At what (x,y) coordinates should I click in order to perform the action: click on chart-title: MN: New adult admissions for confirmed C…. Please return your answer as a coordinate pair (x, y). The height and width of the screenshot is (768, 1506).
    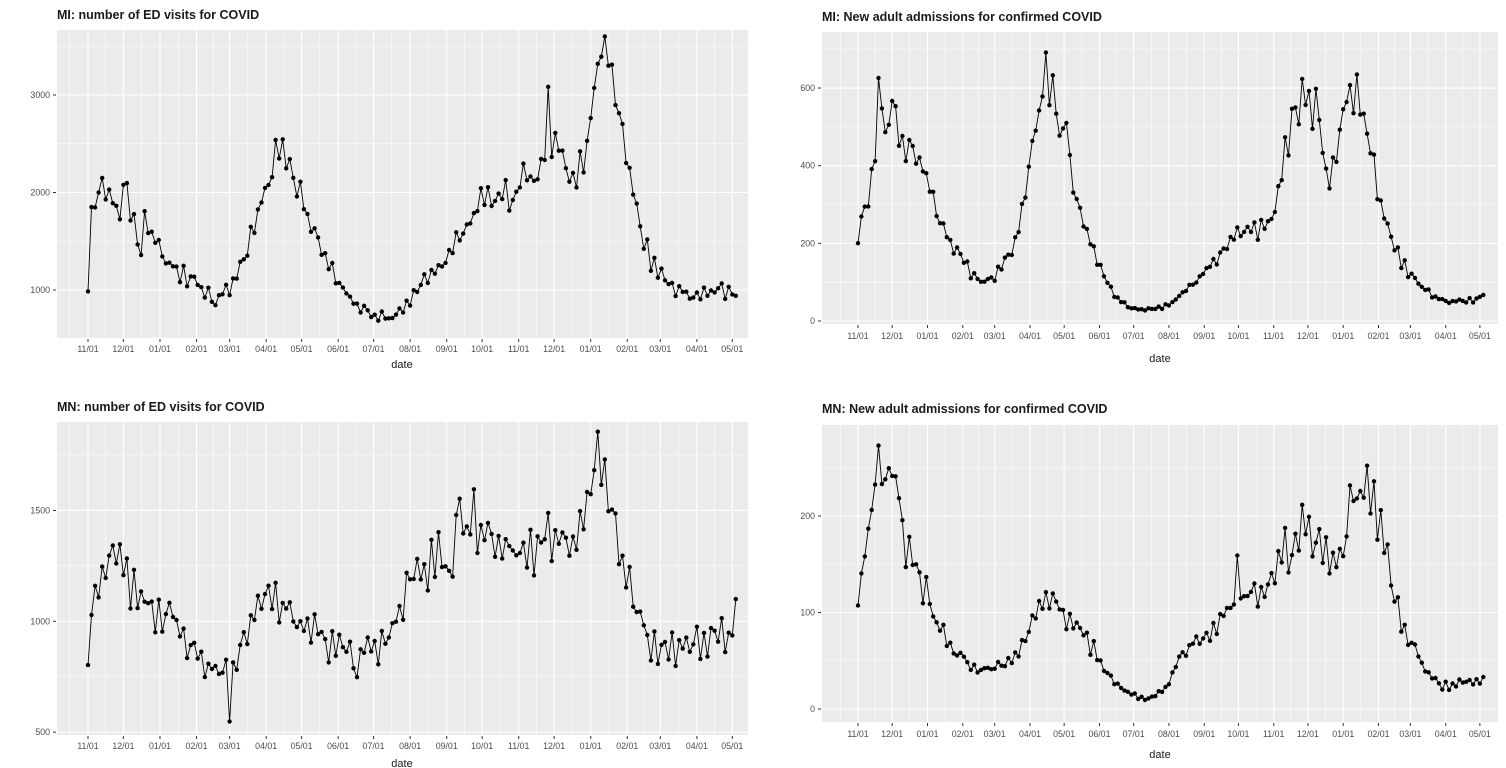
    Looking at the image, I should click on (964, 409).